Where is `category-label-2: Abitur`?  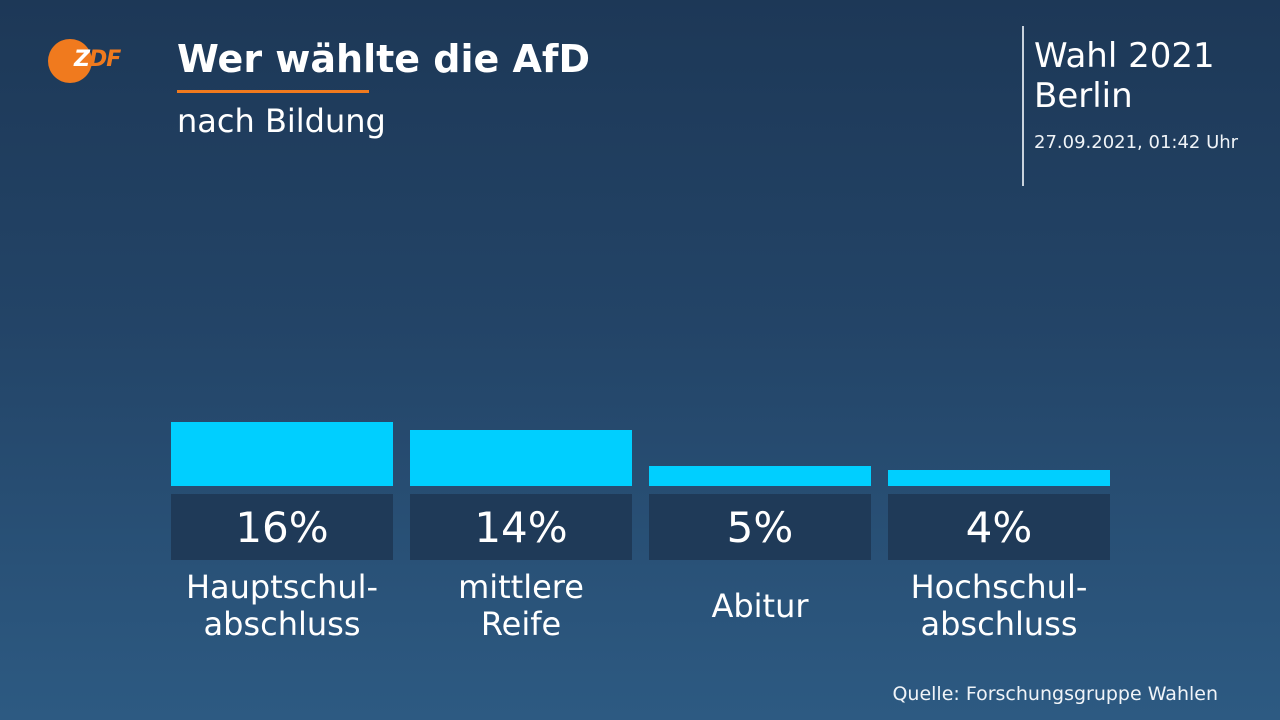 category-label-2: Abitur is located at coordinates (760, 605).